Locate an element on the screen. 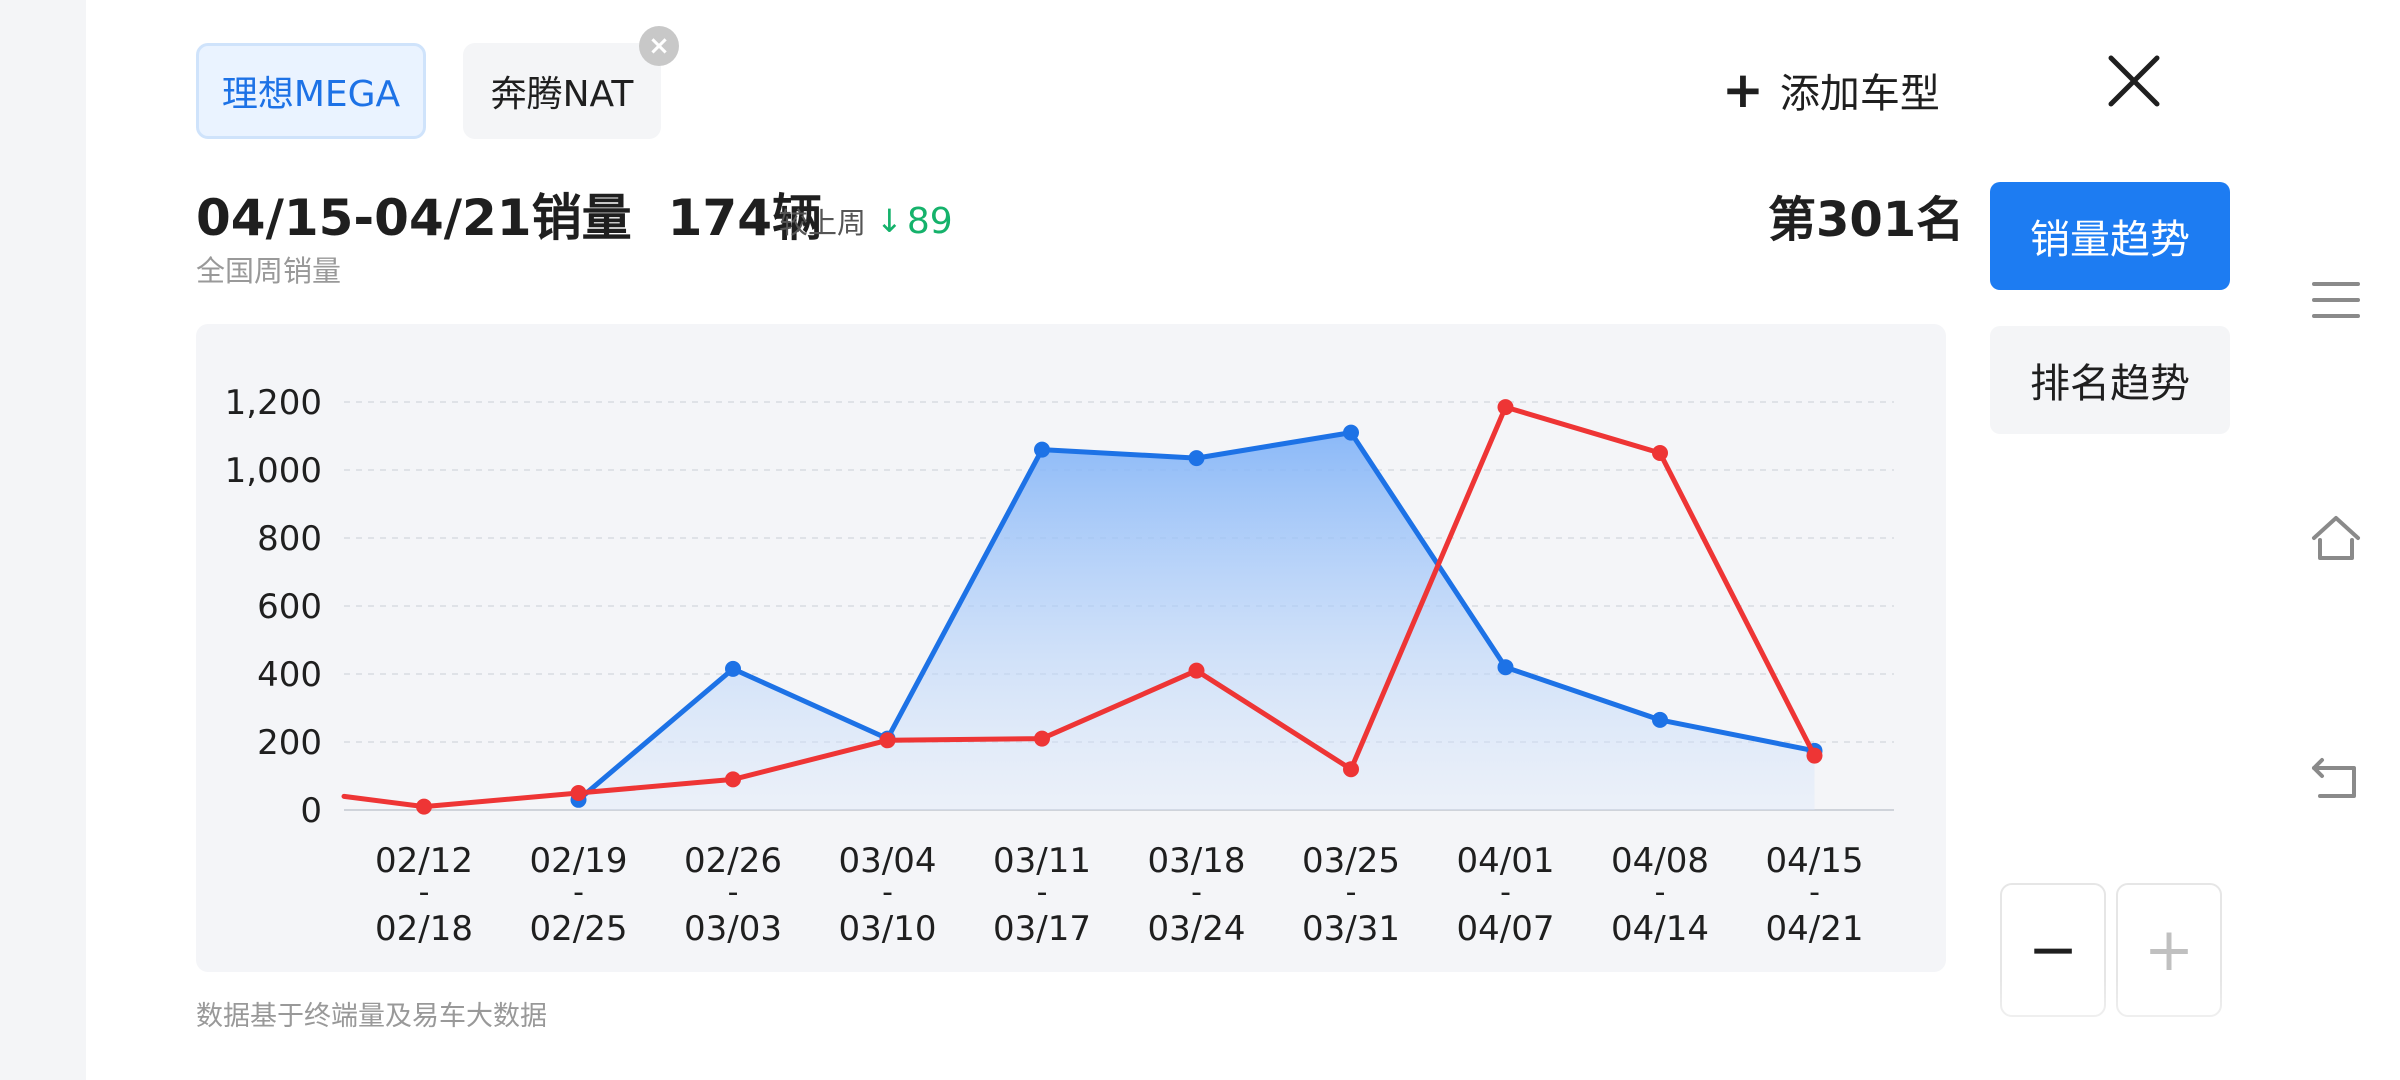 The width and height of the screenshot is (2400, 1080). sales-headline: 04/15-04/21销量 174辆 is located at coordinates (509, 214).